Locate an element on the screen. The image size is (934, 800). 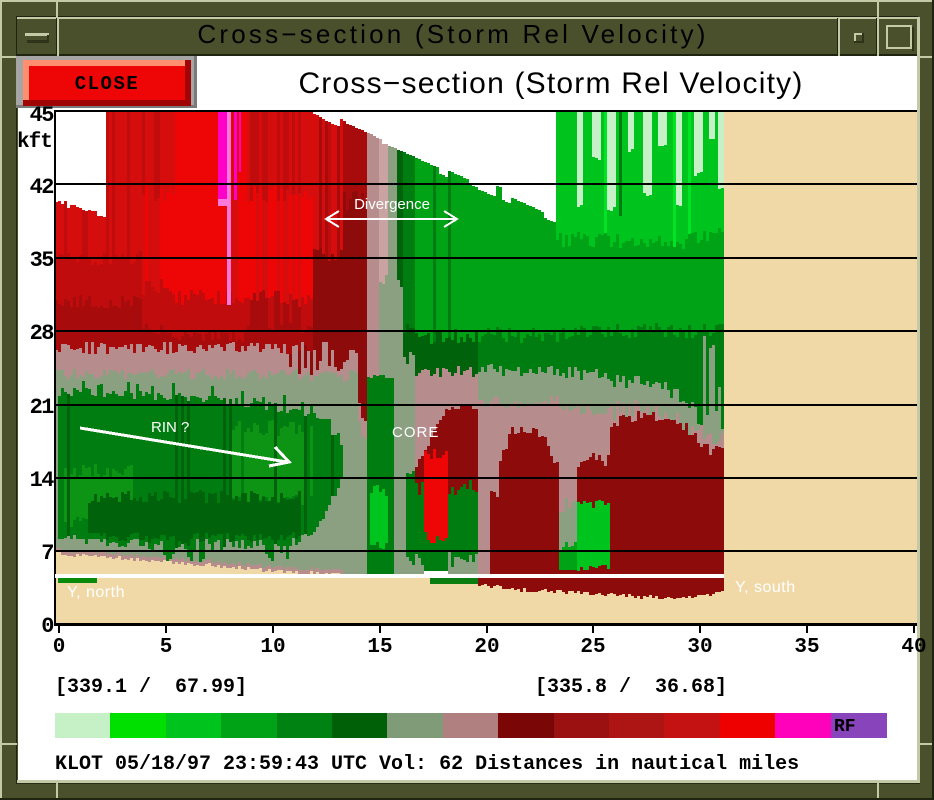
svg-text: [339.1 / 67.99] is located at coordinates (151, 687).